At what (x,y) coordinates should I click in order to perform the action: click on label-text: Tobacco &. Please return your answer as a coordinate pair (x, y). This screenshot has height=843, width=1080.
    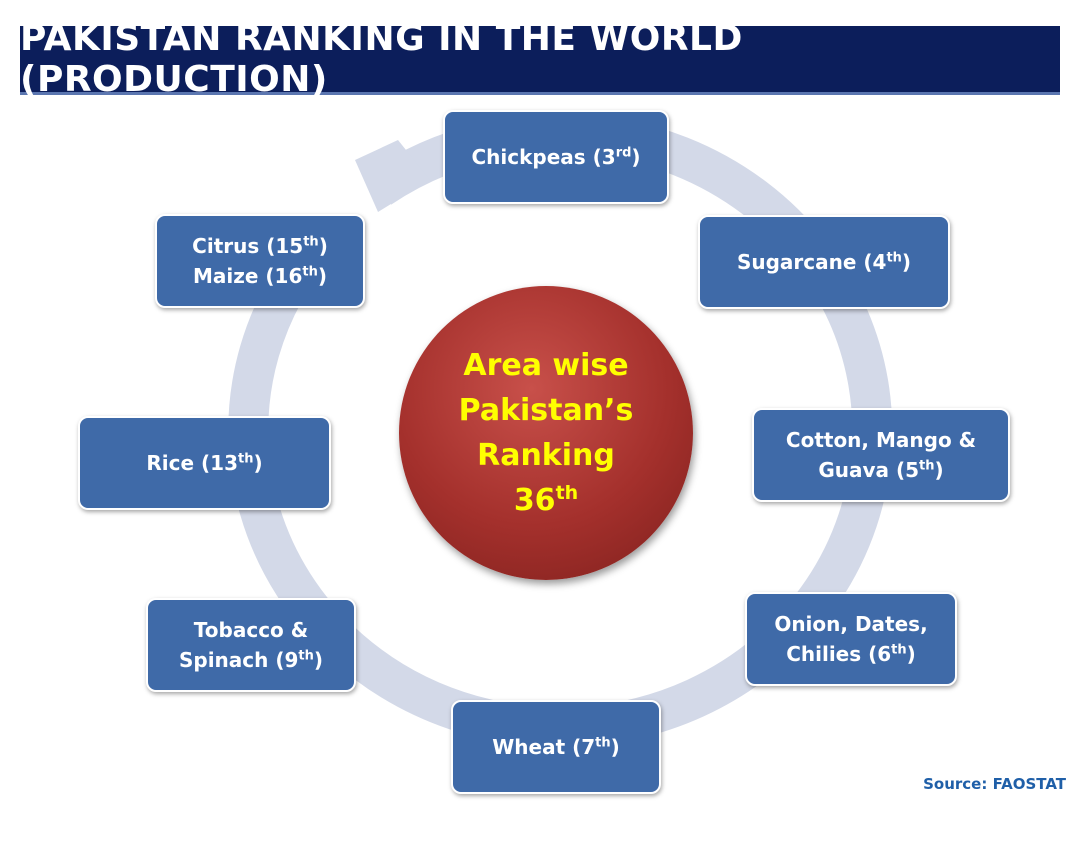
    Looking at the image, I should click on (251, 630).